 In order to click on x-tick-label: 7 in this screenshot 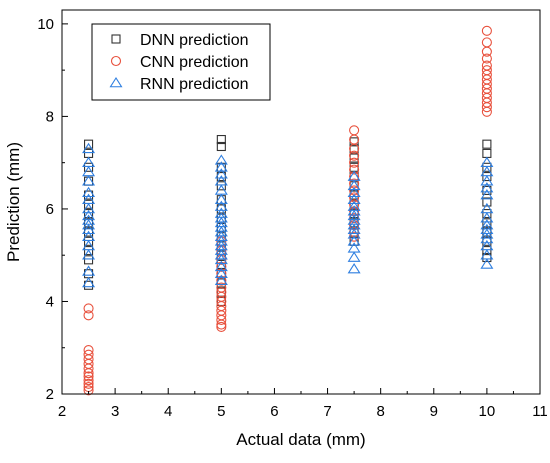, I will do `click(327, 411)`.